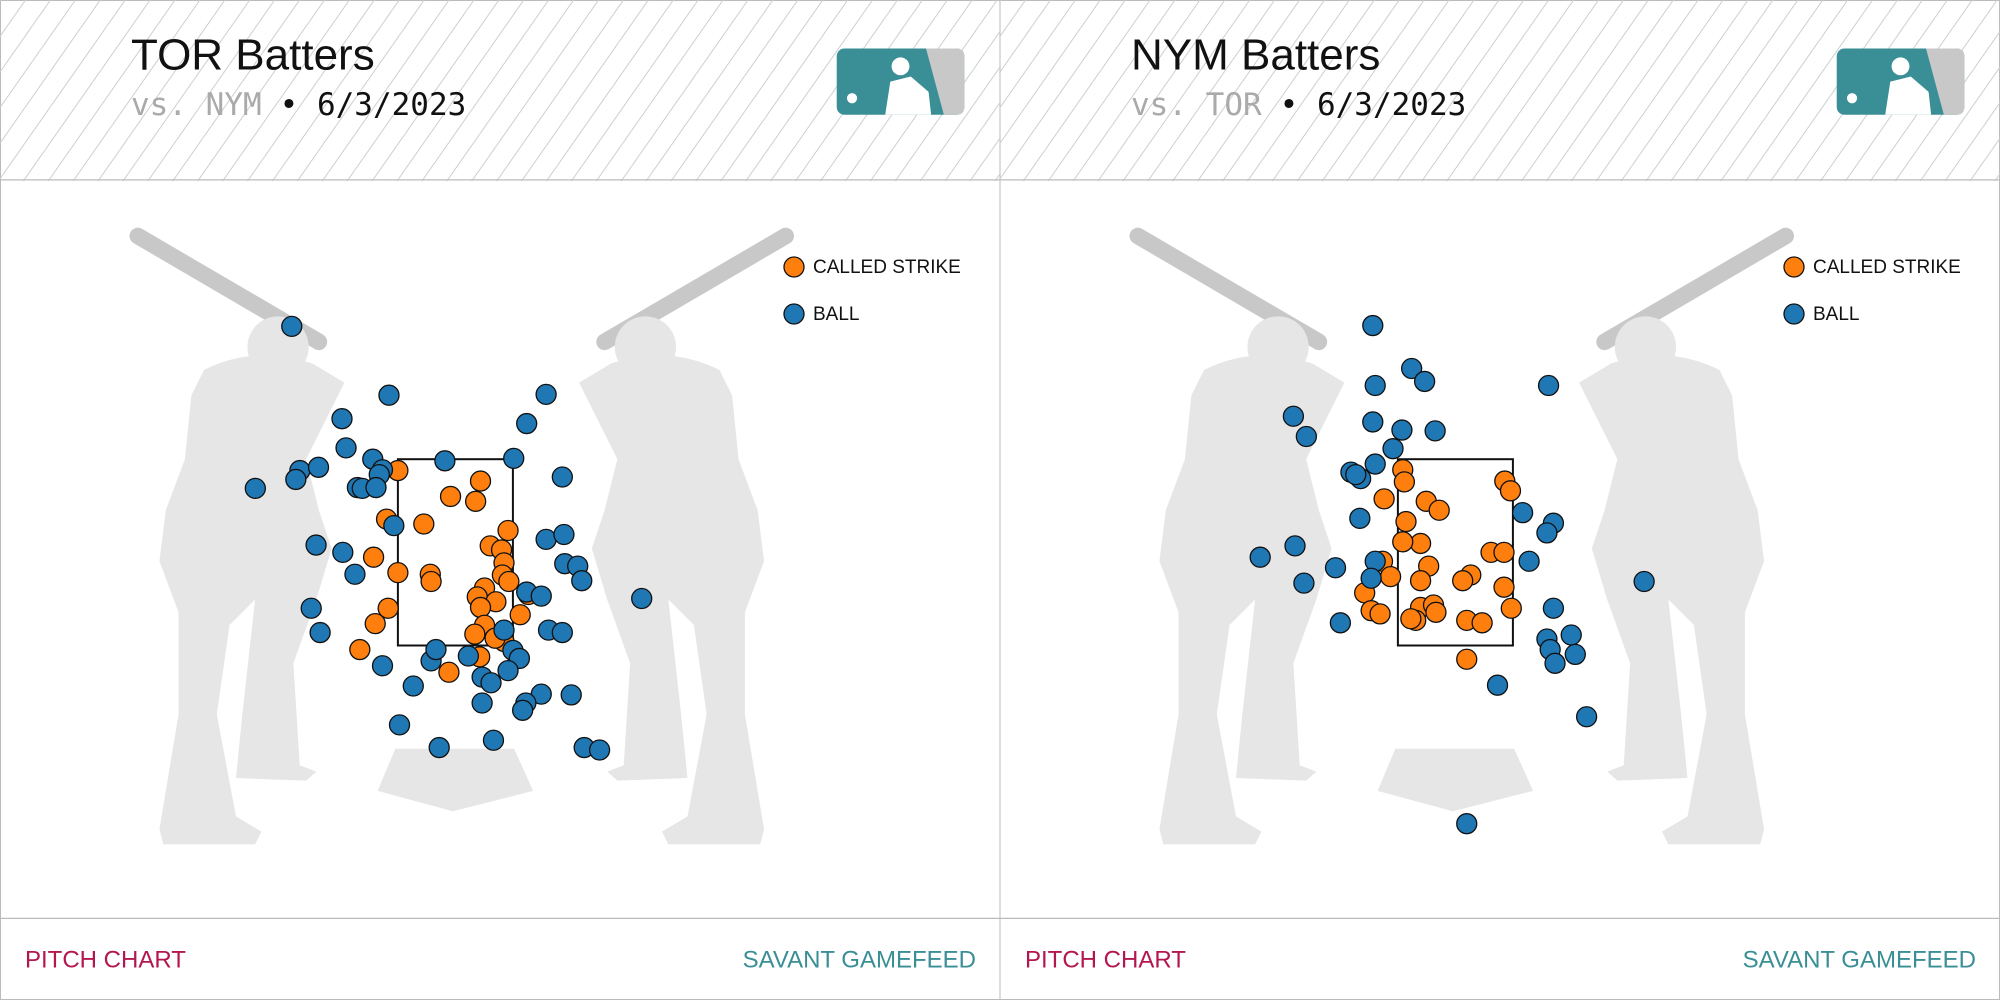 The image size is (2000, 1000). What do you see at coordinates (1298, 105) in the screenshot?
I see `panel-subtitle: vs. TOR • 6/3/2023` at bounding box center [1298, 105].